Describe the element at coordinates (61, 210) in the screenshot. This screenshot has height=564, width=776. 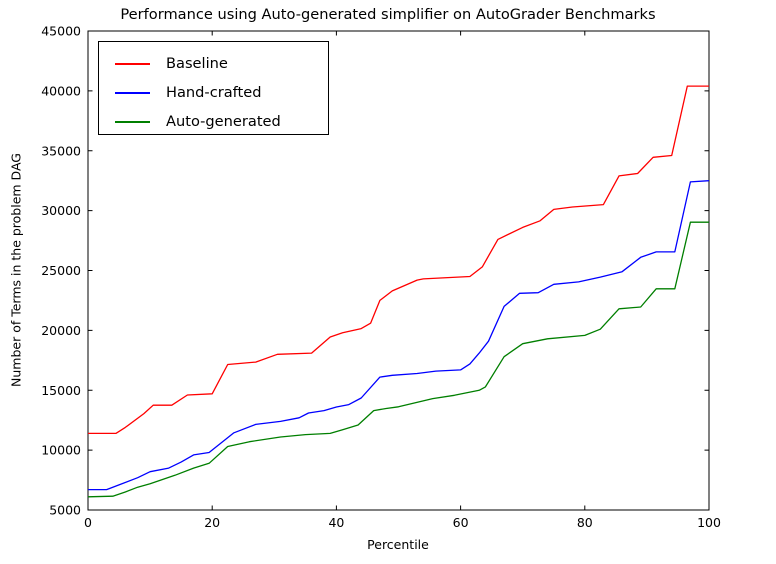
I see `y-tick-label: 30000` at that location.